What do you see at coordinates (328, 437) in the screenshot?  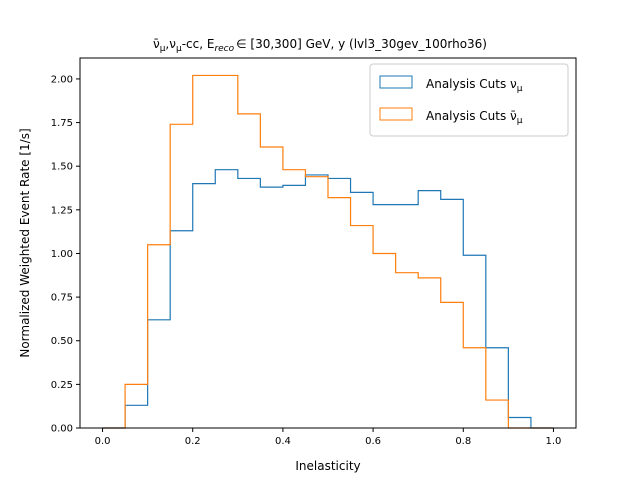 I see `x-axis-ticks: 0.0 0.2 0.4 0.6 0.8 1.0` at bounding box center [328, 437].